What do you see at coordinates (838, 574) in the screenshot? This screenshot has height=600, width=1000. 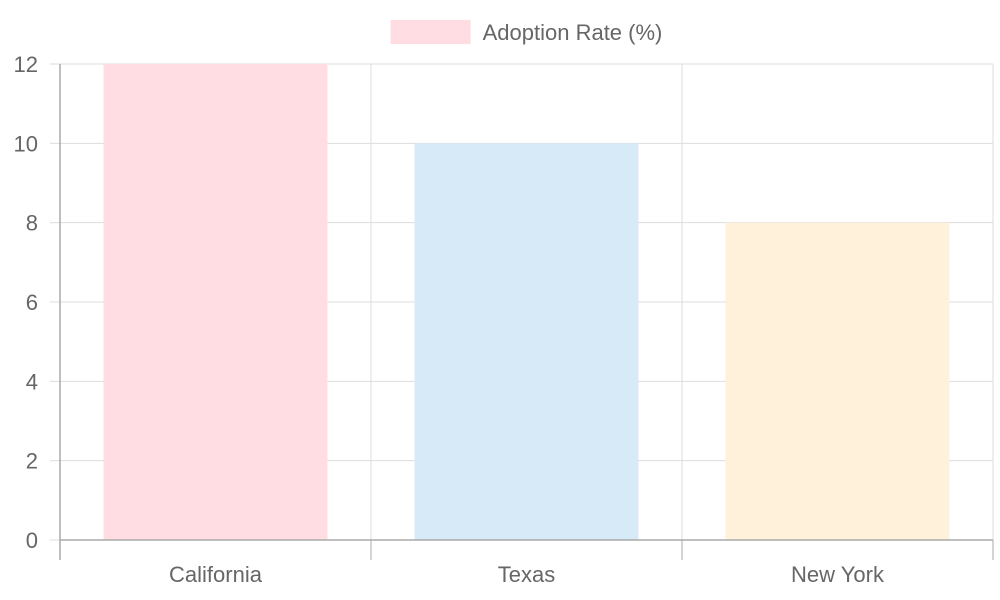 I see `x-tick-label: New York` at bounding box center [838, 574].